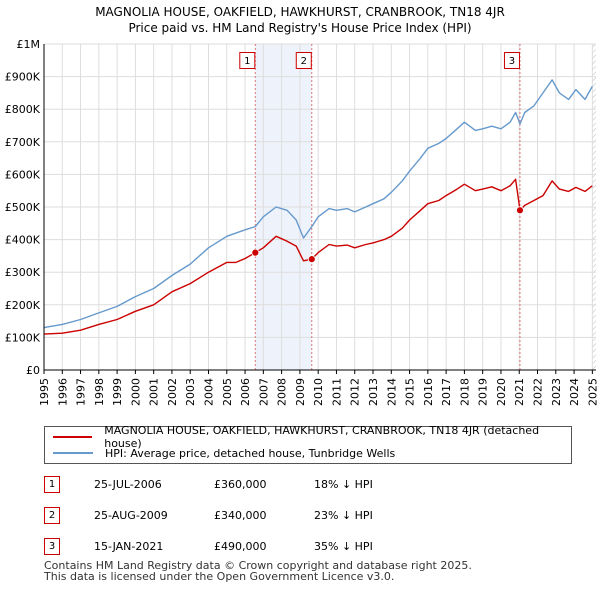 This screenshot has height=590, width=600. Describe the element at coordinates (373, 392) in the screenshot. I see `x-tick-label: 2013` at that location.